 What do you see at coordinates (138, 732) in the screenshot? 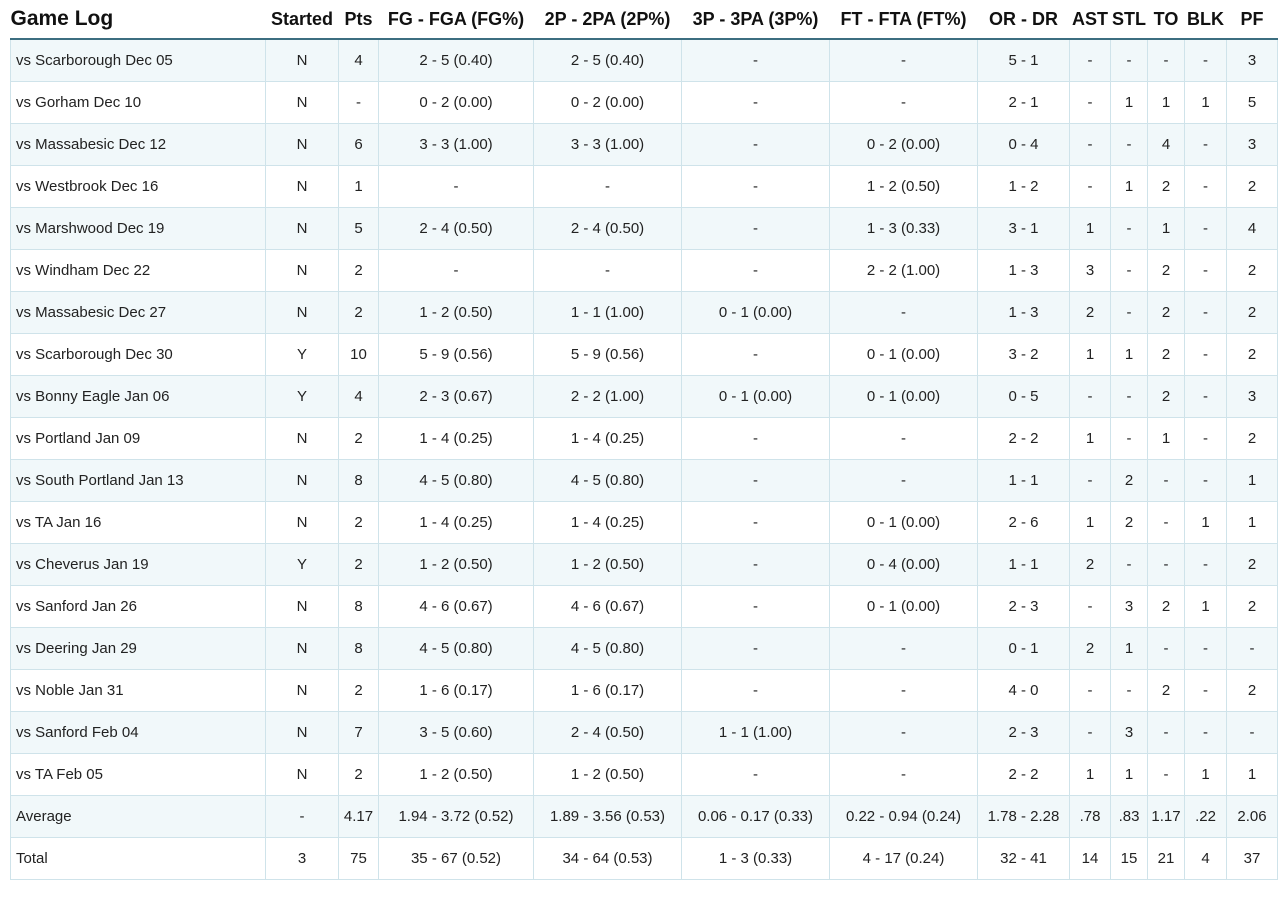
I see `cell-game: vs Sanford Feb 04` at bounding box center [138, 732].